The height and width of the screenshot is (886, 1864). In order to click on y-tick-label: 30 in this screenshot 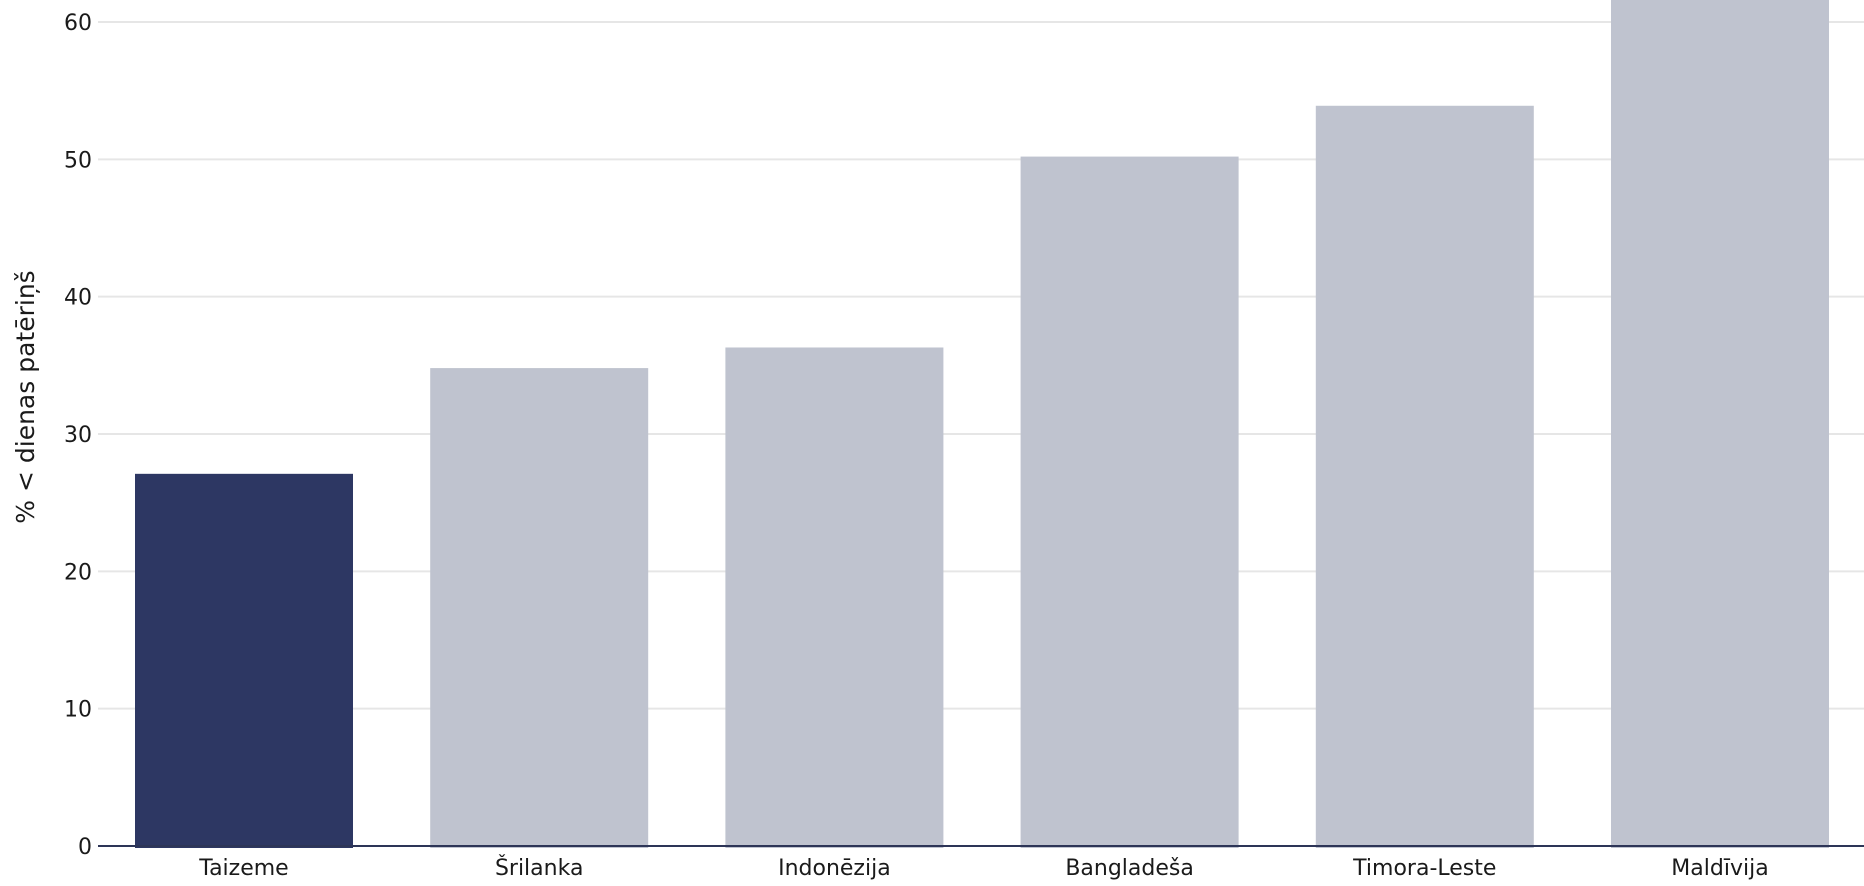, I will do `click(78, 435)`.